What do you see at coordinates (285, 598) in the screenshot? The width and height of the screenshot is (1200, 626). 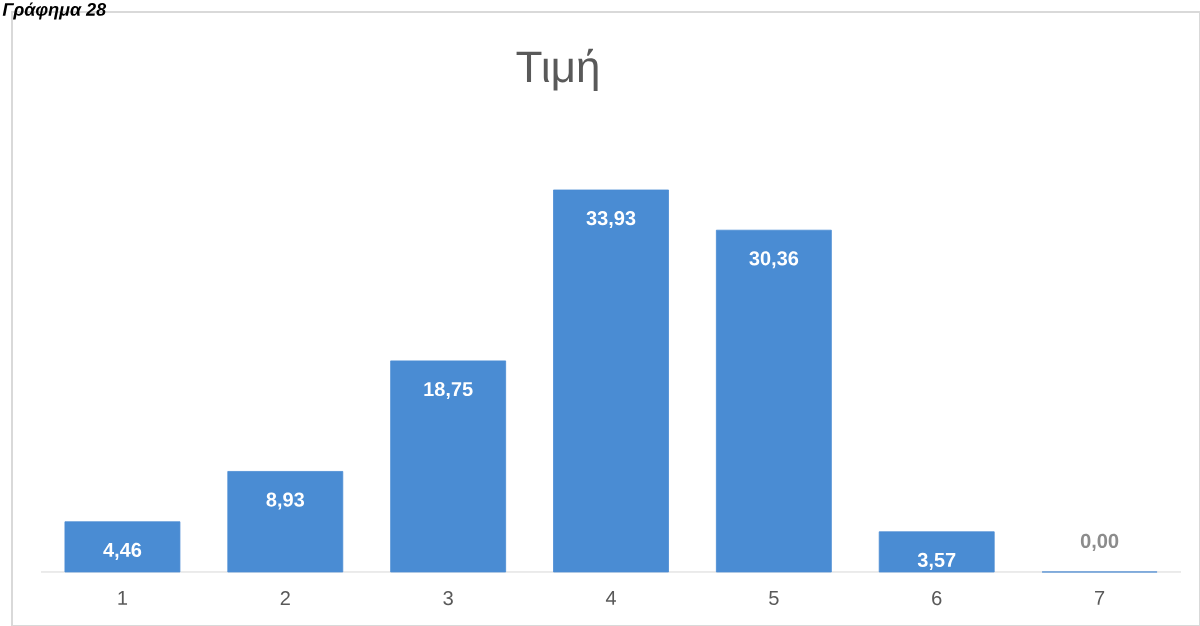 I see `x-tick-label: 2` at bounding box center [285, 598].